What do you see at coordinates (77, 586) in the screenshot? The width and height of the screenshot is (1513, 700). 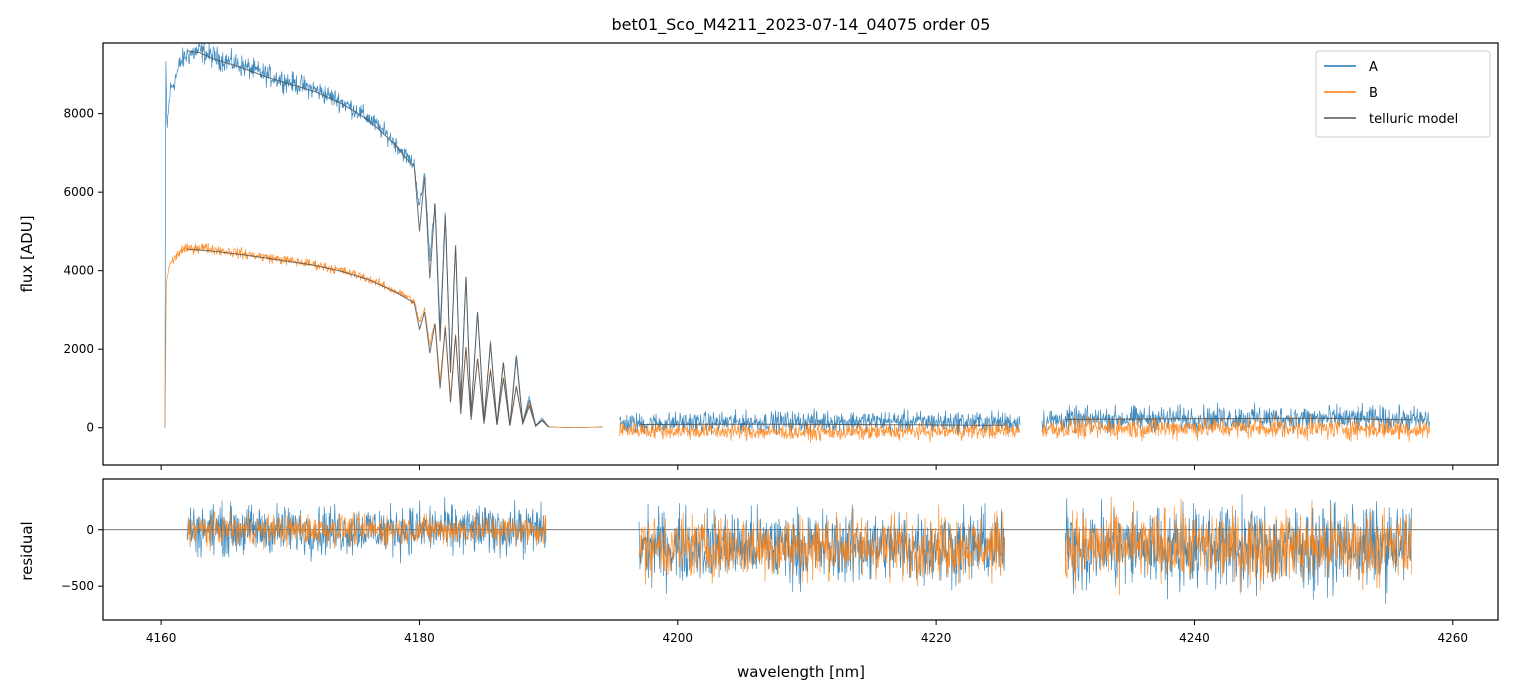 I see `residual-ytick-label: −500` at bounding box center [77, 586].